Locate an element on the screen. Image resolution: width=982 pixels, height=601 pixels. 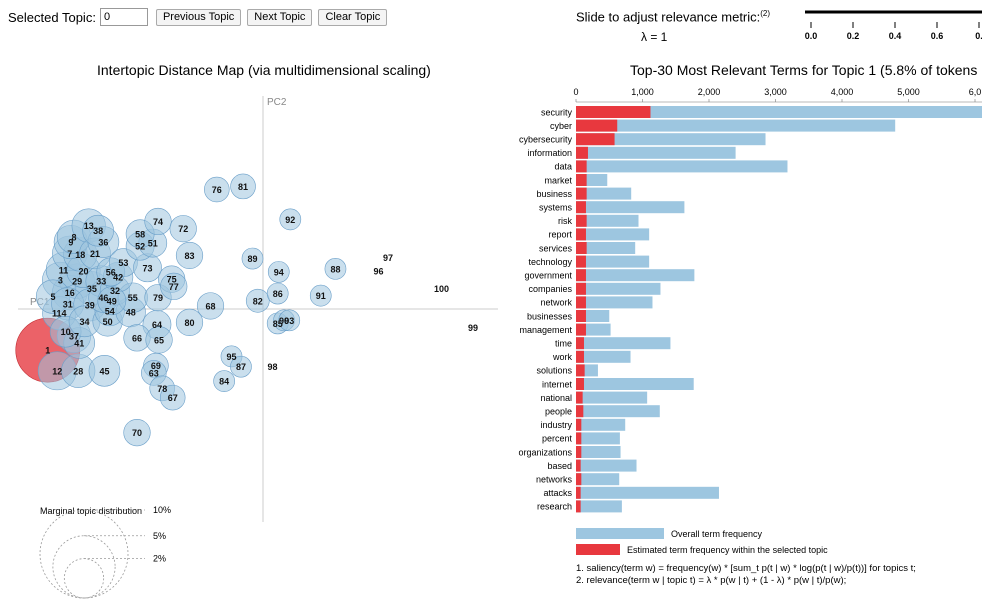
selected-topic-input is located at coordinates (123, 17).